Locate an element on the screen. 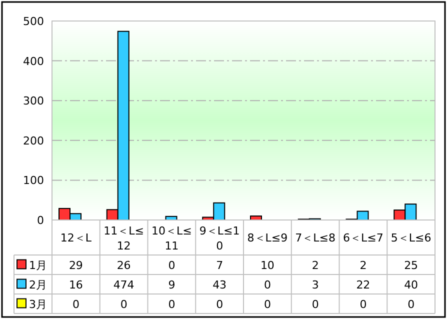 The width and height of the screenshot is (448, 323). data-label: 43 is located at coordinates (219, 285).